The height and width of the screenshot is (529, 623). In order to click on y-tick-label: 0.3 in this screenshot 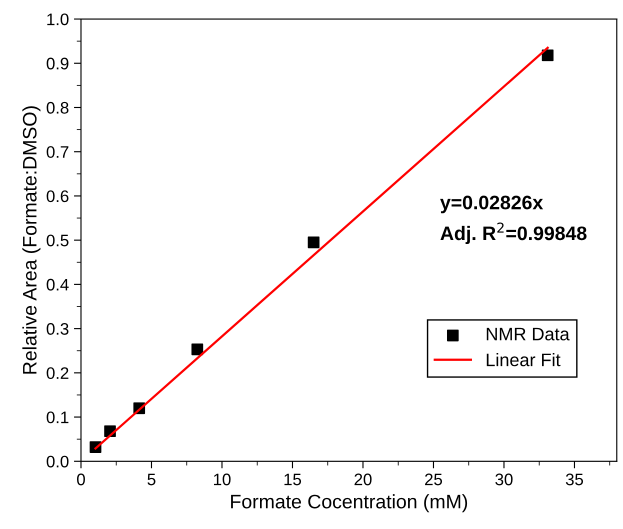, I will do `click(57, 329)`.